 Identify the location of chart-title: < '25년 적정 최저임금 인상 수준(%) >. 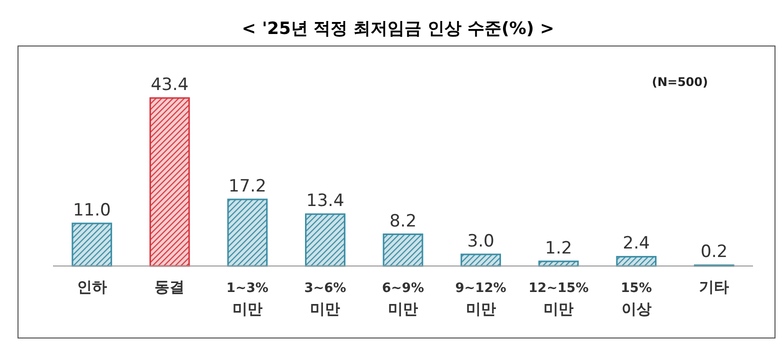
(398, 29).